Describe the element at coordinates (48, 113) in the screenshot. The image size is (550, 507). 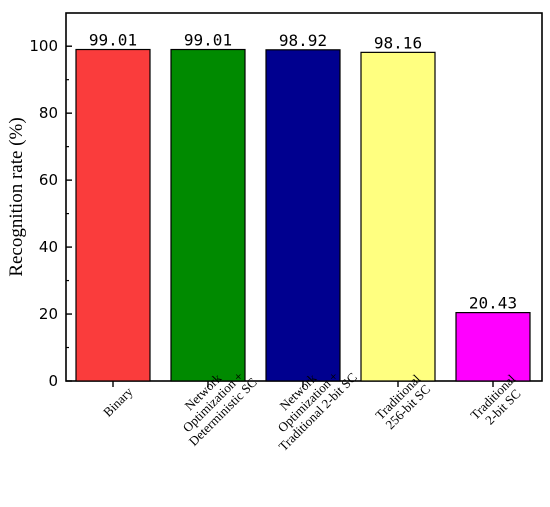
I see `y-tick-label: 80` at that location.